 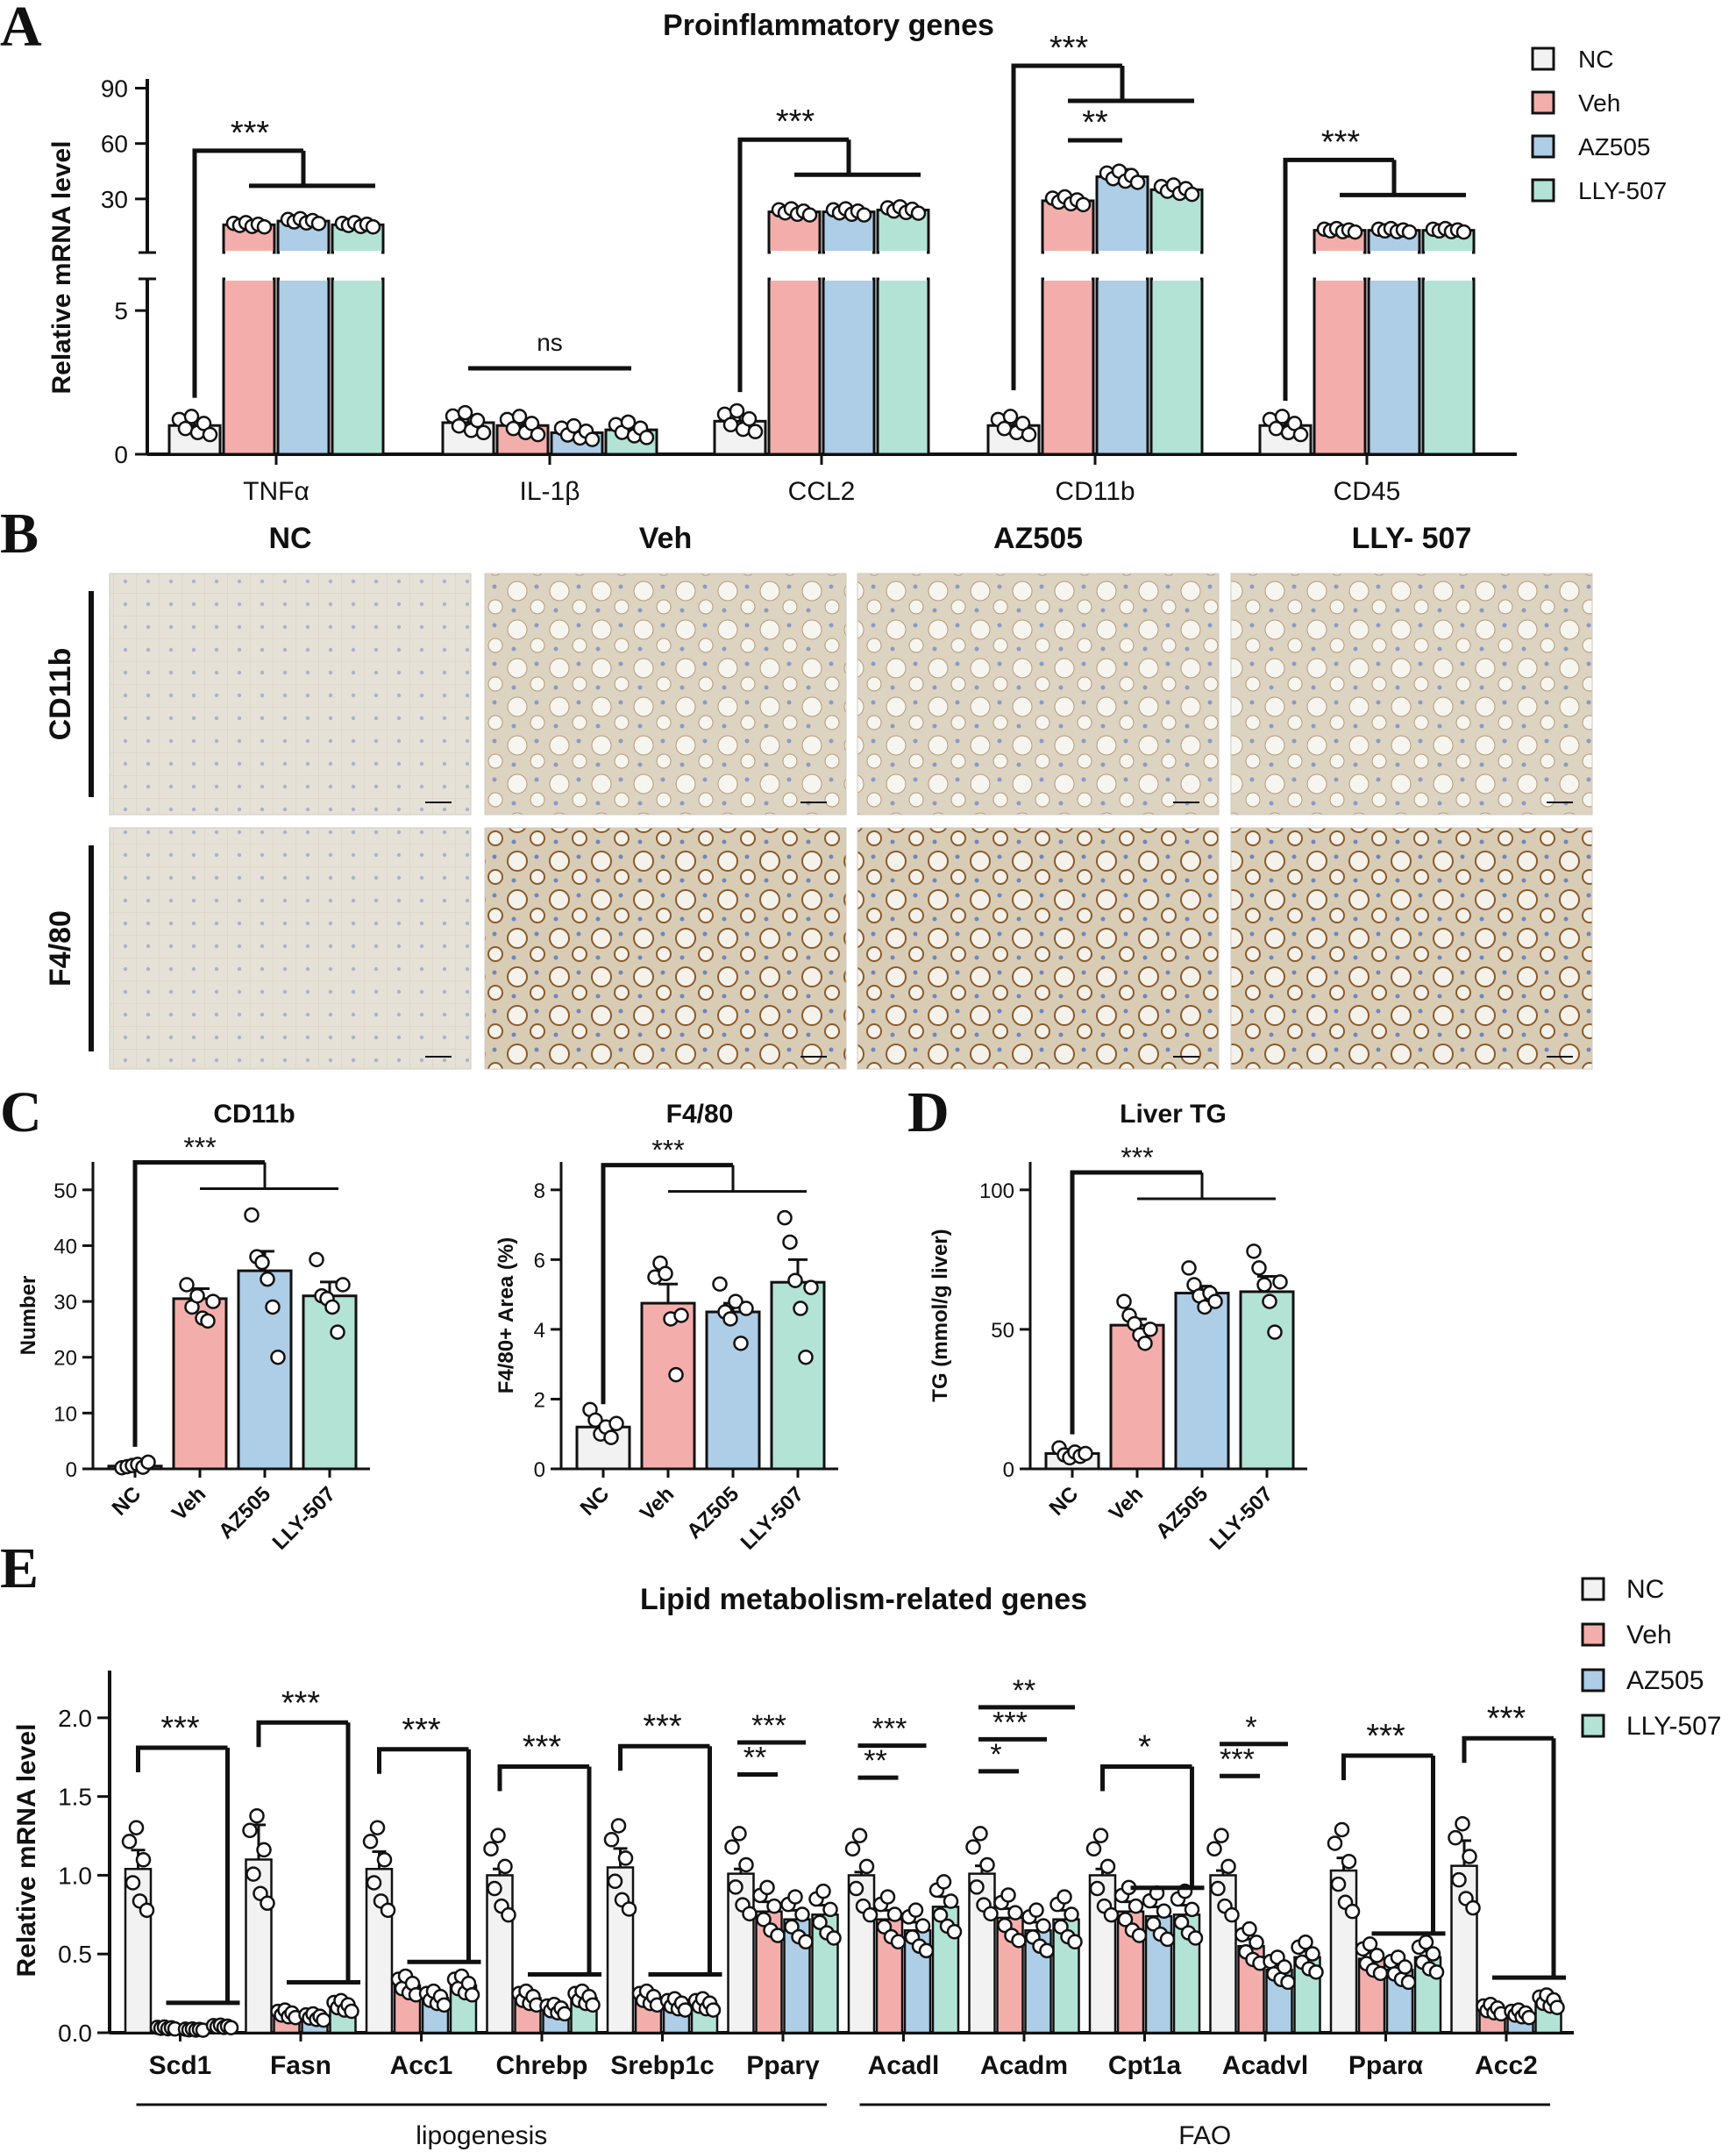 What do you see at coordinates (65, 1246) in the screenshot?
I see `chart-c1-y-tick-label: 40` at bounding box center [65, 1246].